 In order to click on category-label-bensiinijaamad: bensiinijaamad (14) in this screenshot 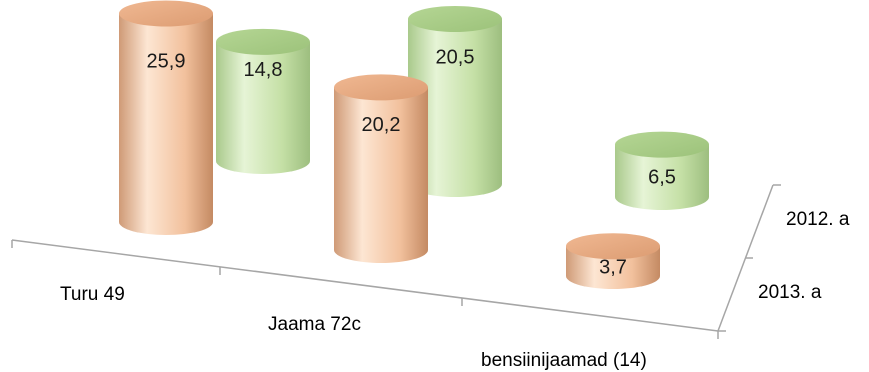, I will do `click(564, 360)`.